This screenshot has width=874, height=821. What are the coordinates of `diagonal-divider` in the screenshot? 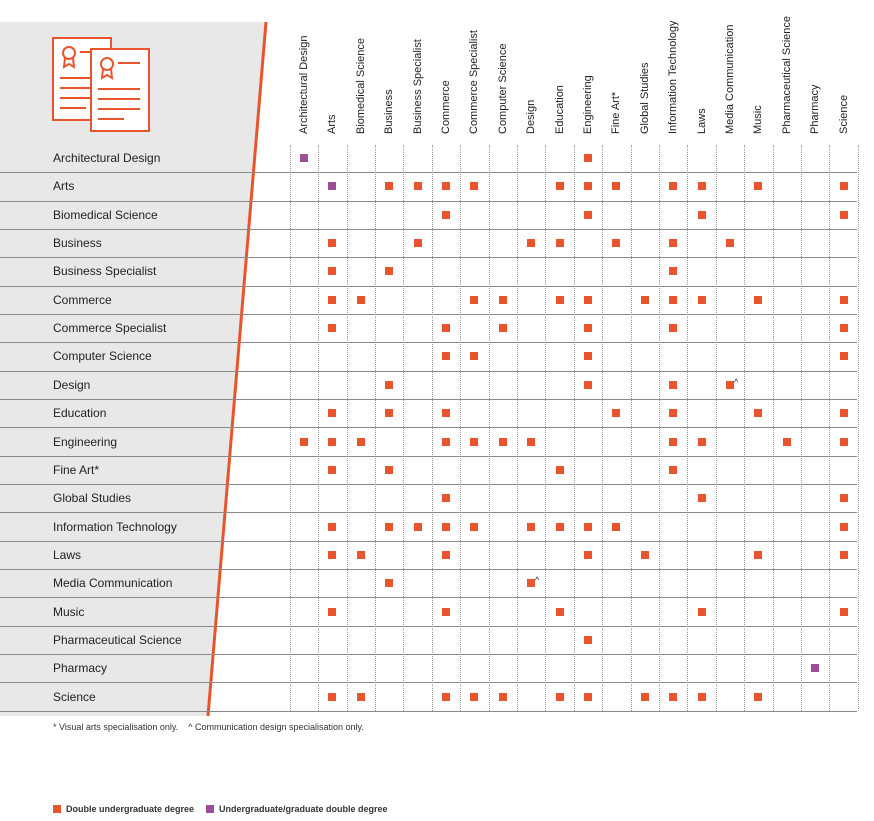 It's located at (237, 369).